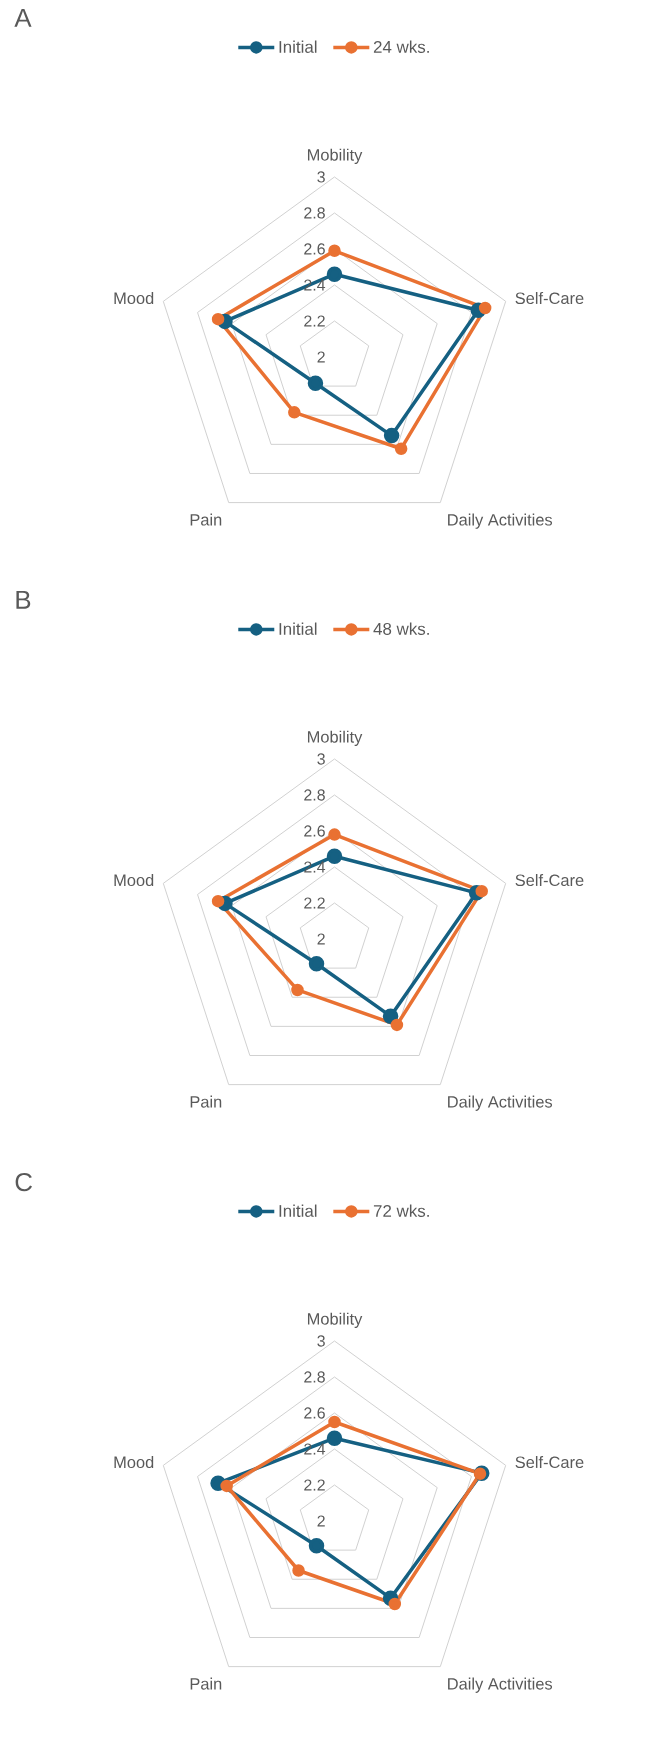 This screenshot has height=1746, width=669. What do you see at coordinates (23, 17) in the screenshot?
I see `chart-title: A` at bounding box center [23, 17].